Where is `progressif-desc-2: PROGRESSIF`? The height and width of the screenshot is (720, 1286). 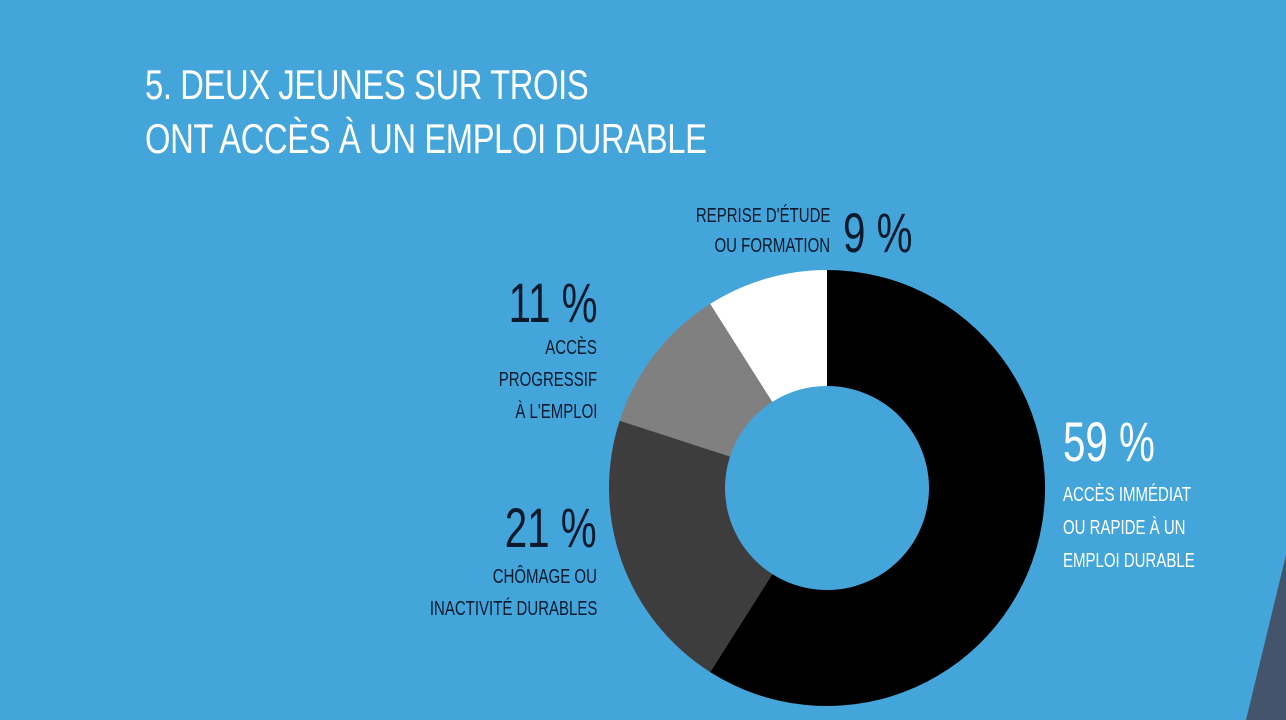 progressif-desc-2: PROGRESSIF is located at coordinates (547, 380).